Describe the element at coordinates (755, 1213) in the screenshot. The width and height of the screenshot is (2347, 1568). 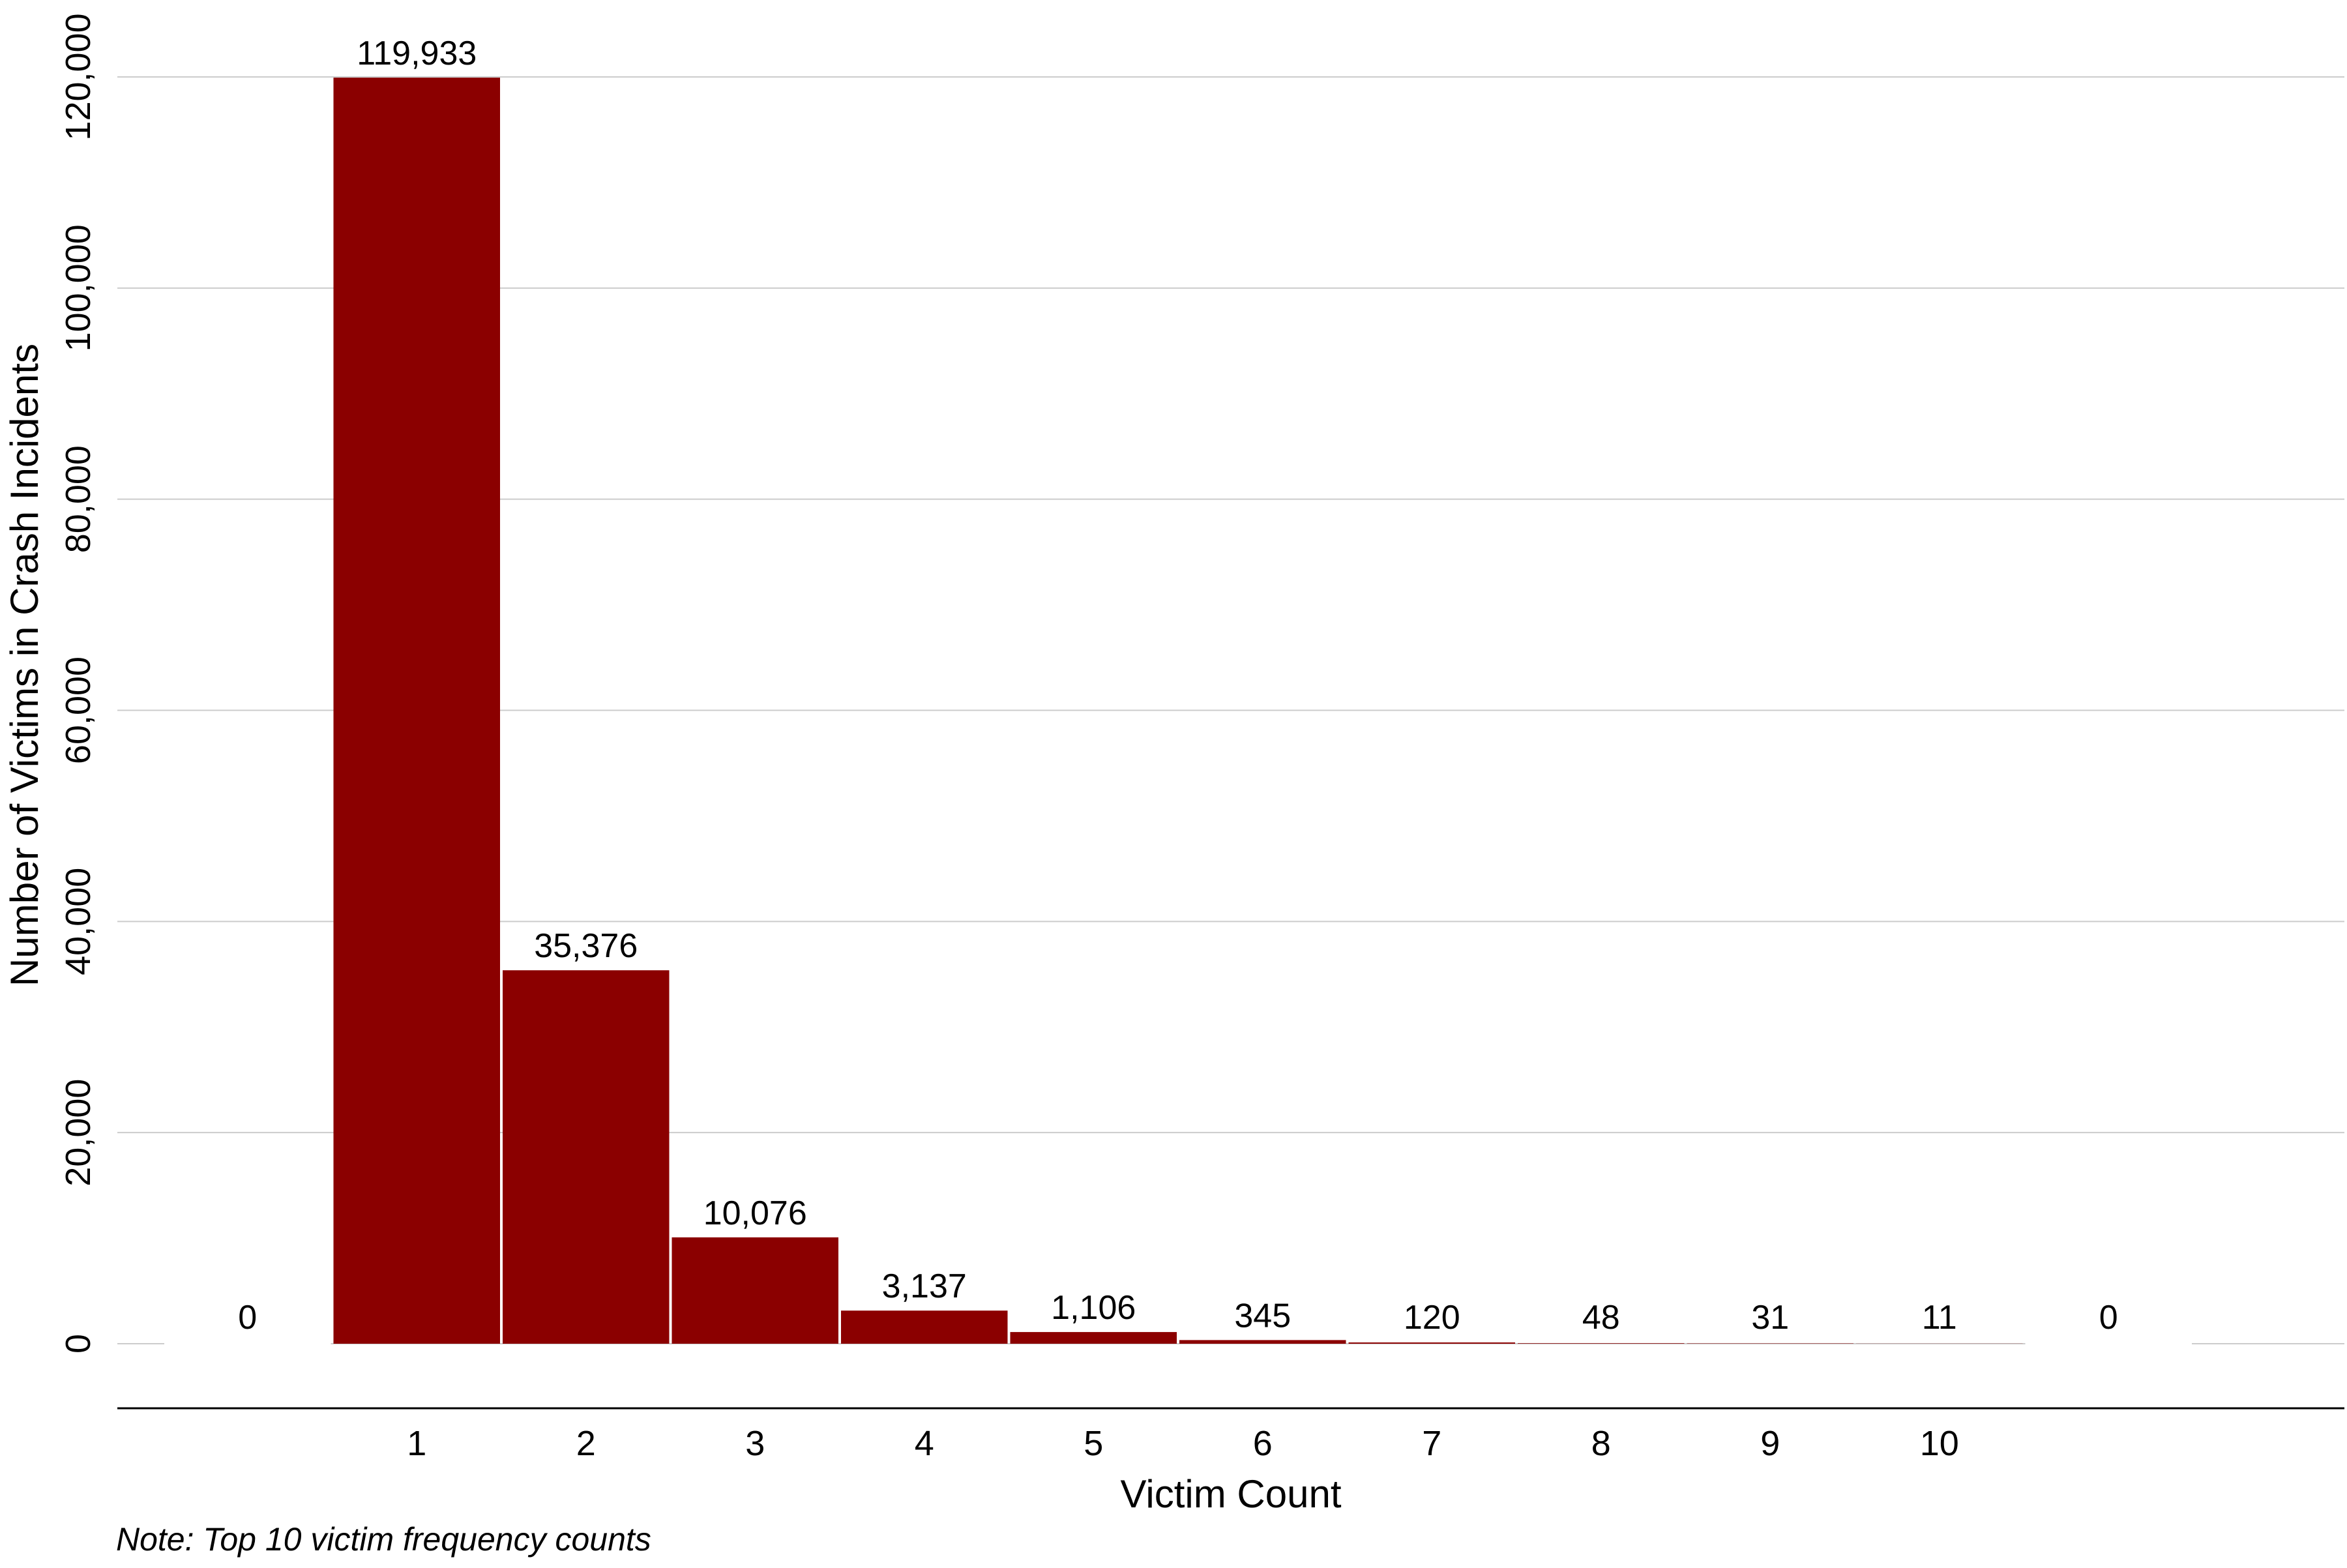
I see `data-label: 10,076` at that location.